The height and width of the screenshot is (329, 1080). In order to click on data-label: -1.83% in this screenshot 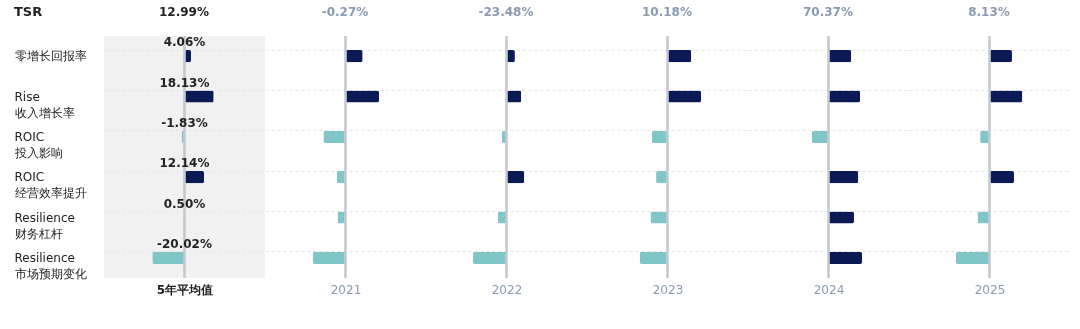, I will do `click(184, 122)`.